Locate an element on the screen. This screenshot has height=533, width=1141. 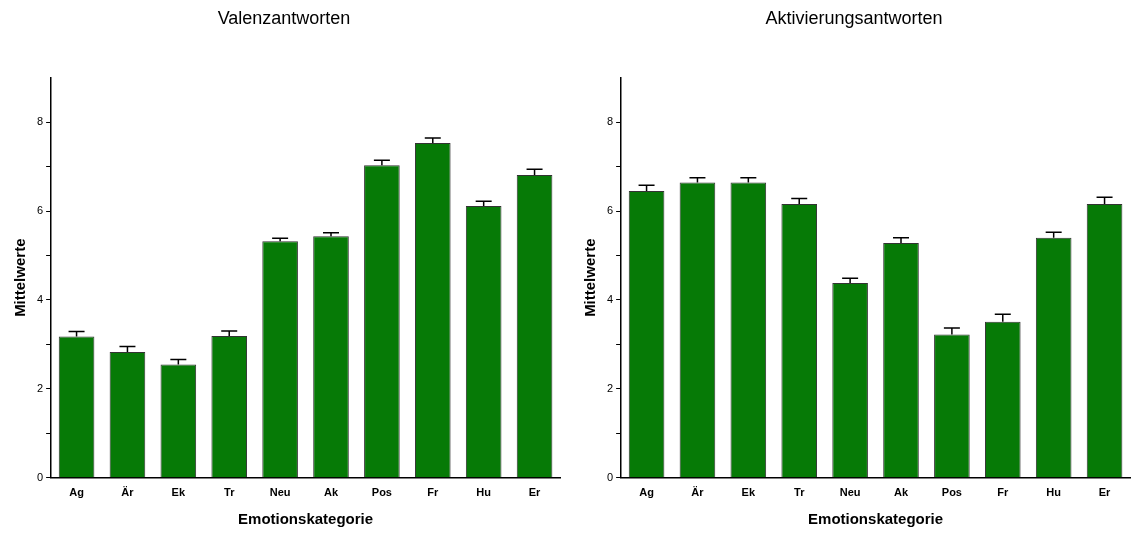
chart-title: Valenzantworten is located at coordinates (284, 17).